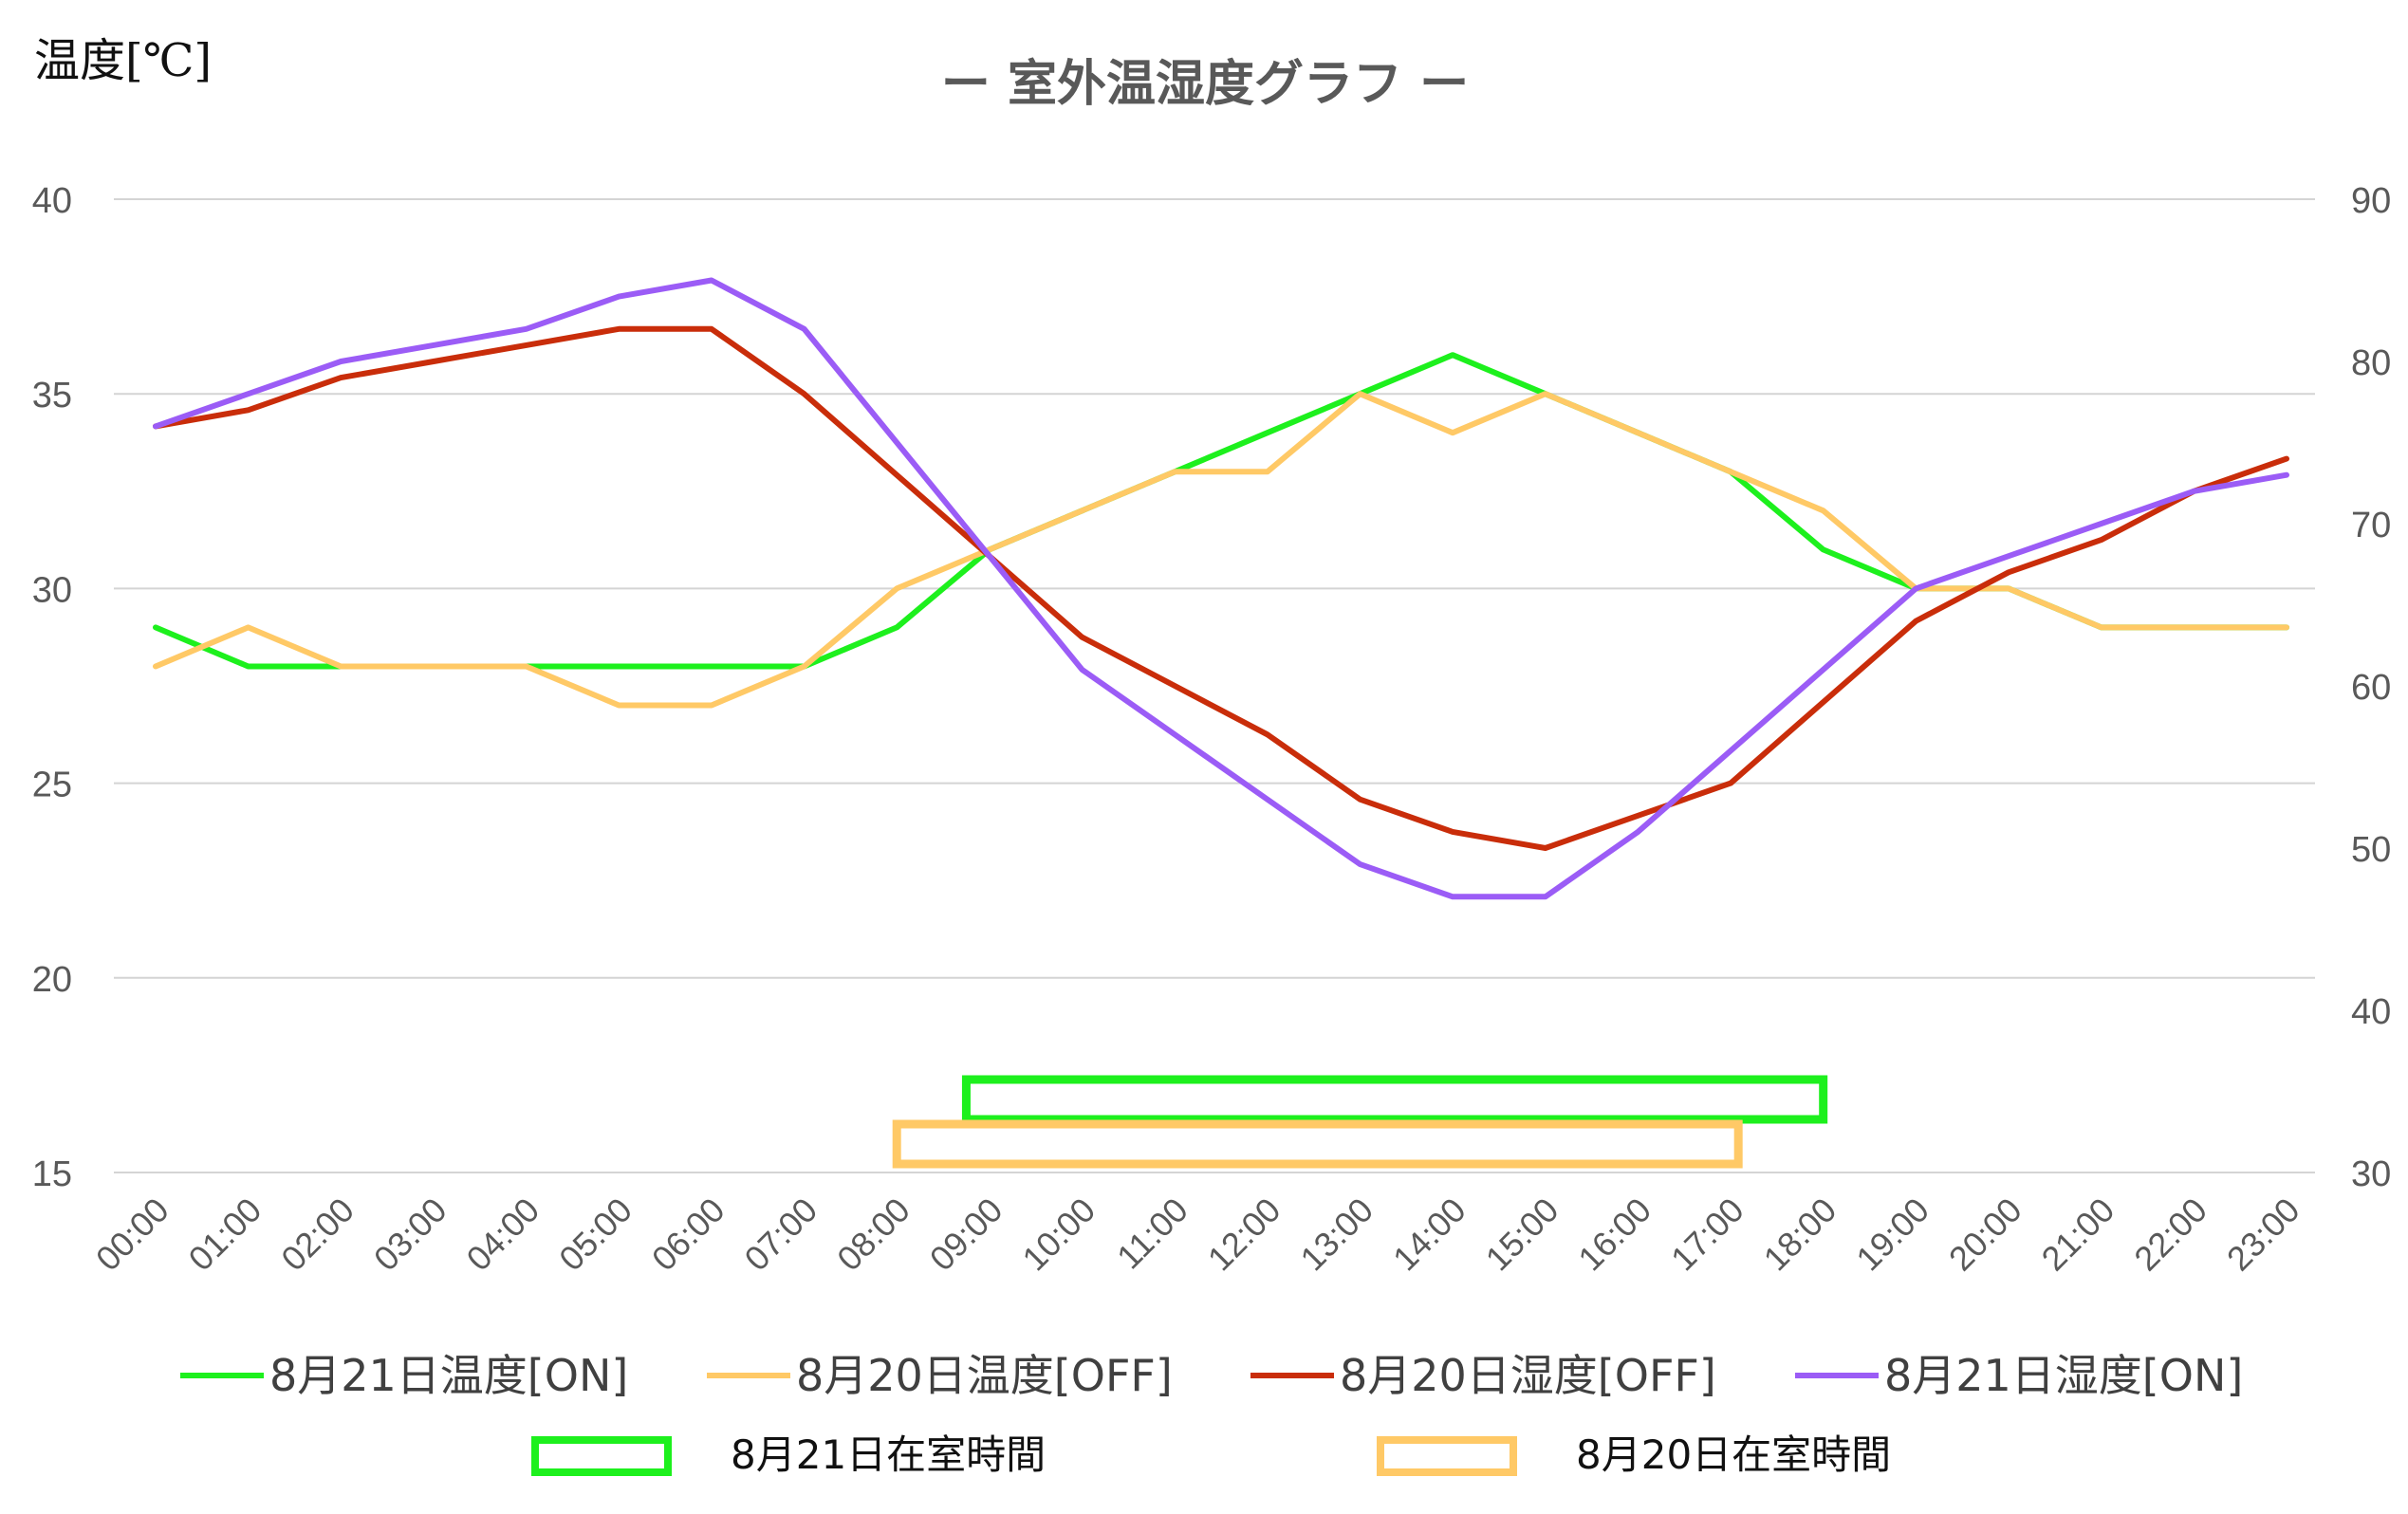 This screenshot has height=1514, width=2408. What do you see at coordinates (1205, 84) in the screenshot?
I see `chart-title: ー 室外温湿度グラフ ー` at bounding box center [1205, 84].